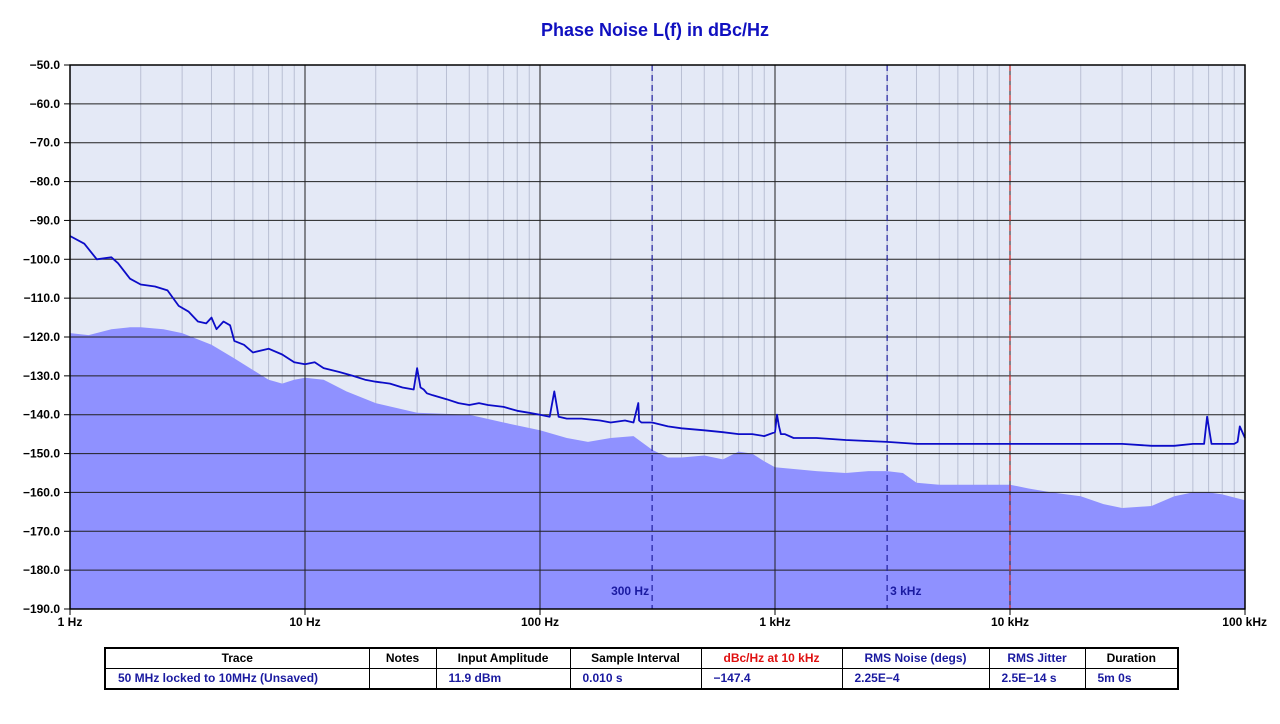 Image resolution: width=1280 pixels, height=724 pixels. Describe the element at coordinates (630, 591) in the screenshot. I see `frequency-marker-label: 300 Hz` at that location.